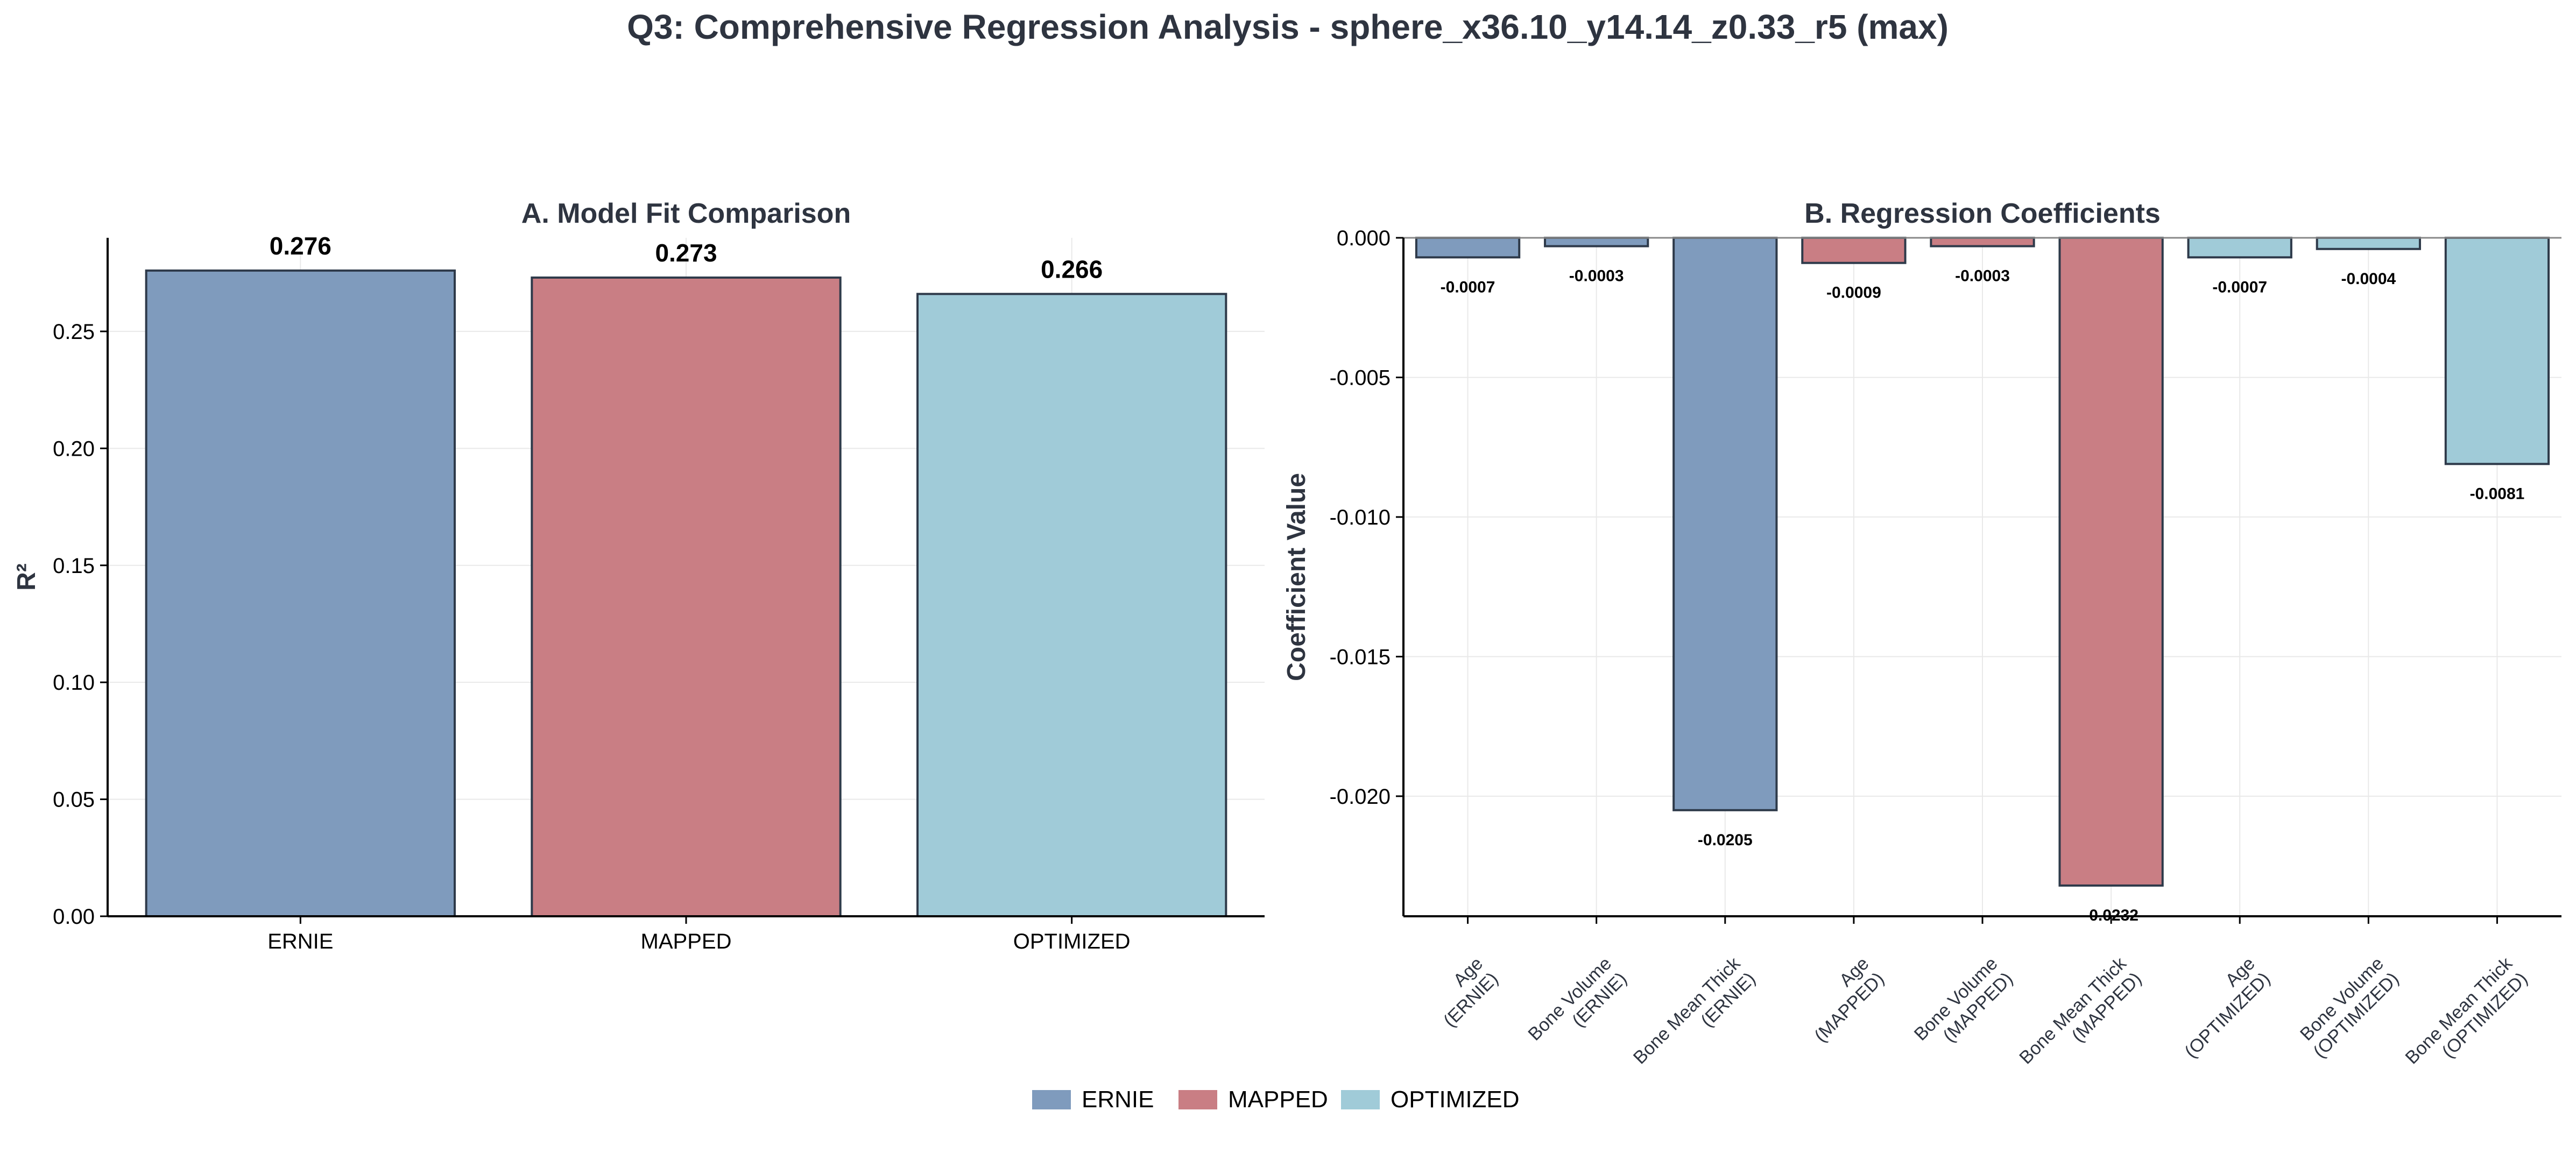  What do you see at coordinates (1577, 1006) in the screenshot?
I see `x-tick-label: Bone Volume(ERNIE)` at bounding box center [1577, 1006].